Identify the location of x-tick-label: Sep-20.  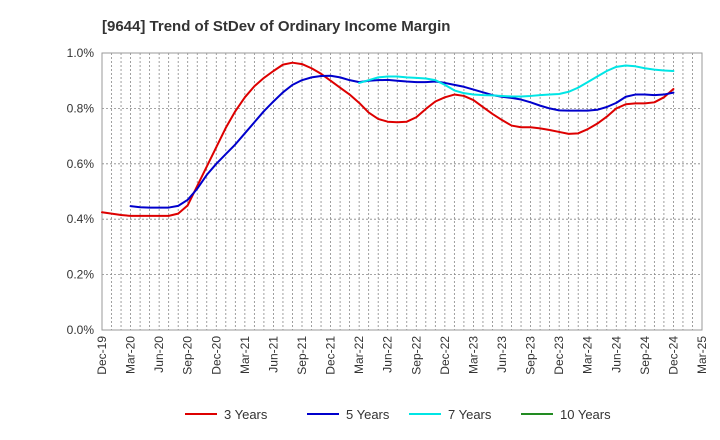
(188, 355).